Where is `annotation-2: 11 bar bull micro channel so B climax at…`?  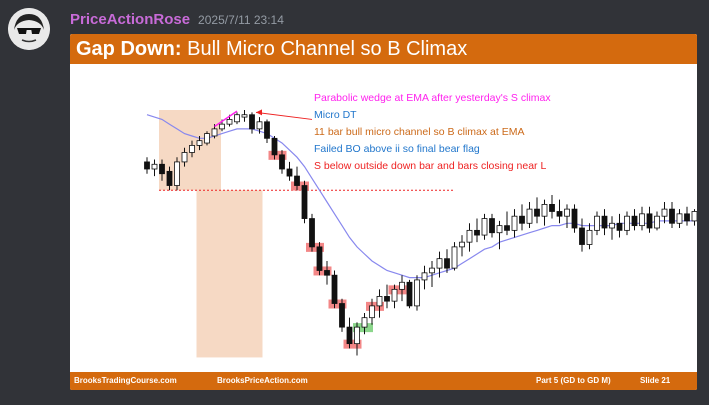
annotation-2: 11 bar bull micro channel so B climax at… is located at coordinates (419, 132).